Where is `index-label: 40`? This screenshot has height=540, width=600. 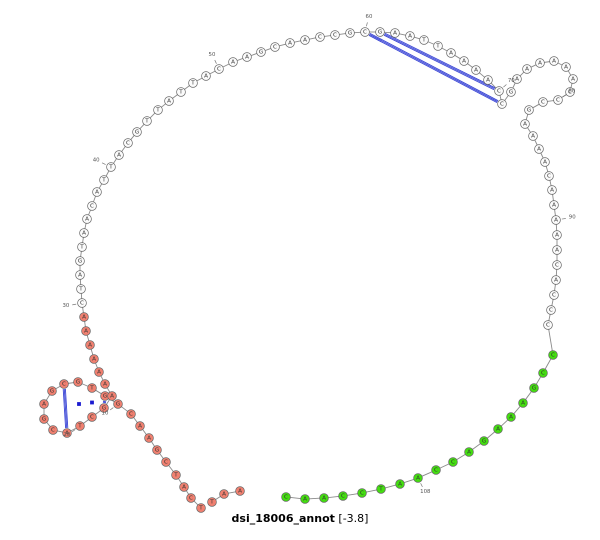 index-label: 40 is located at coordinates (96, 161).